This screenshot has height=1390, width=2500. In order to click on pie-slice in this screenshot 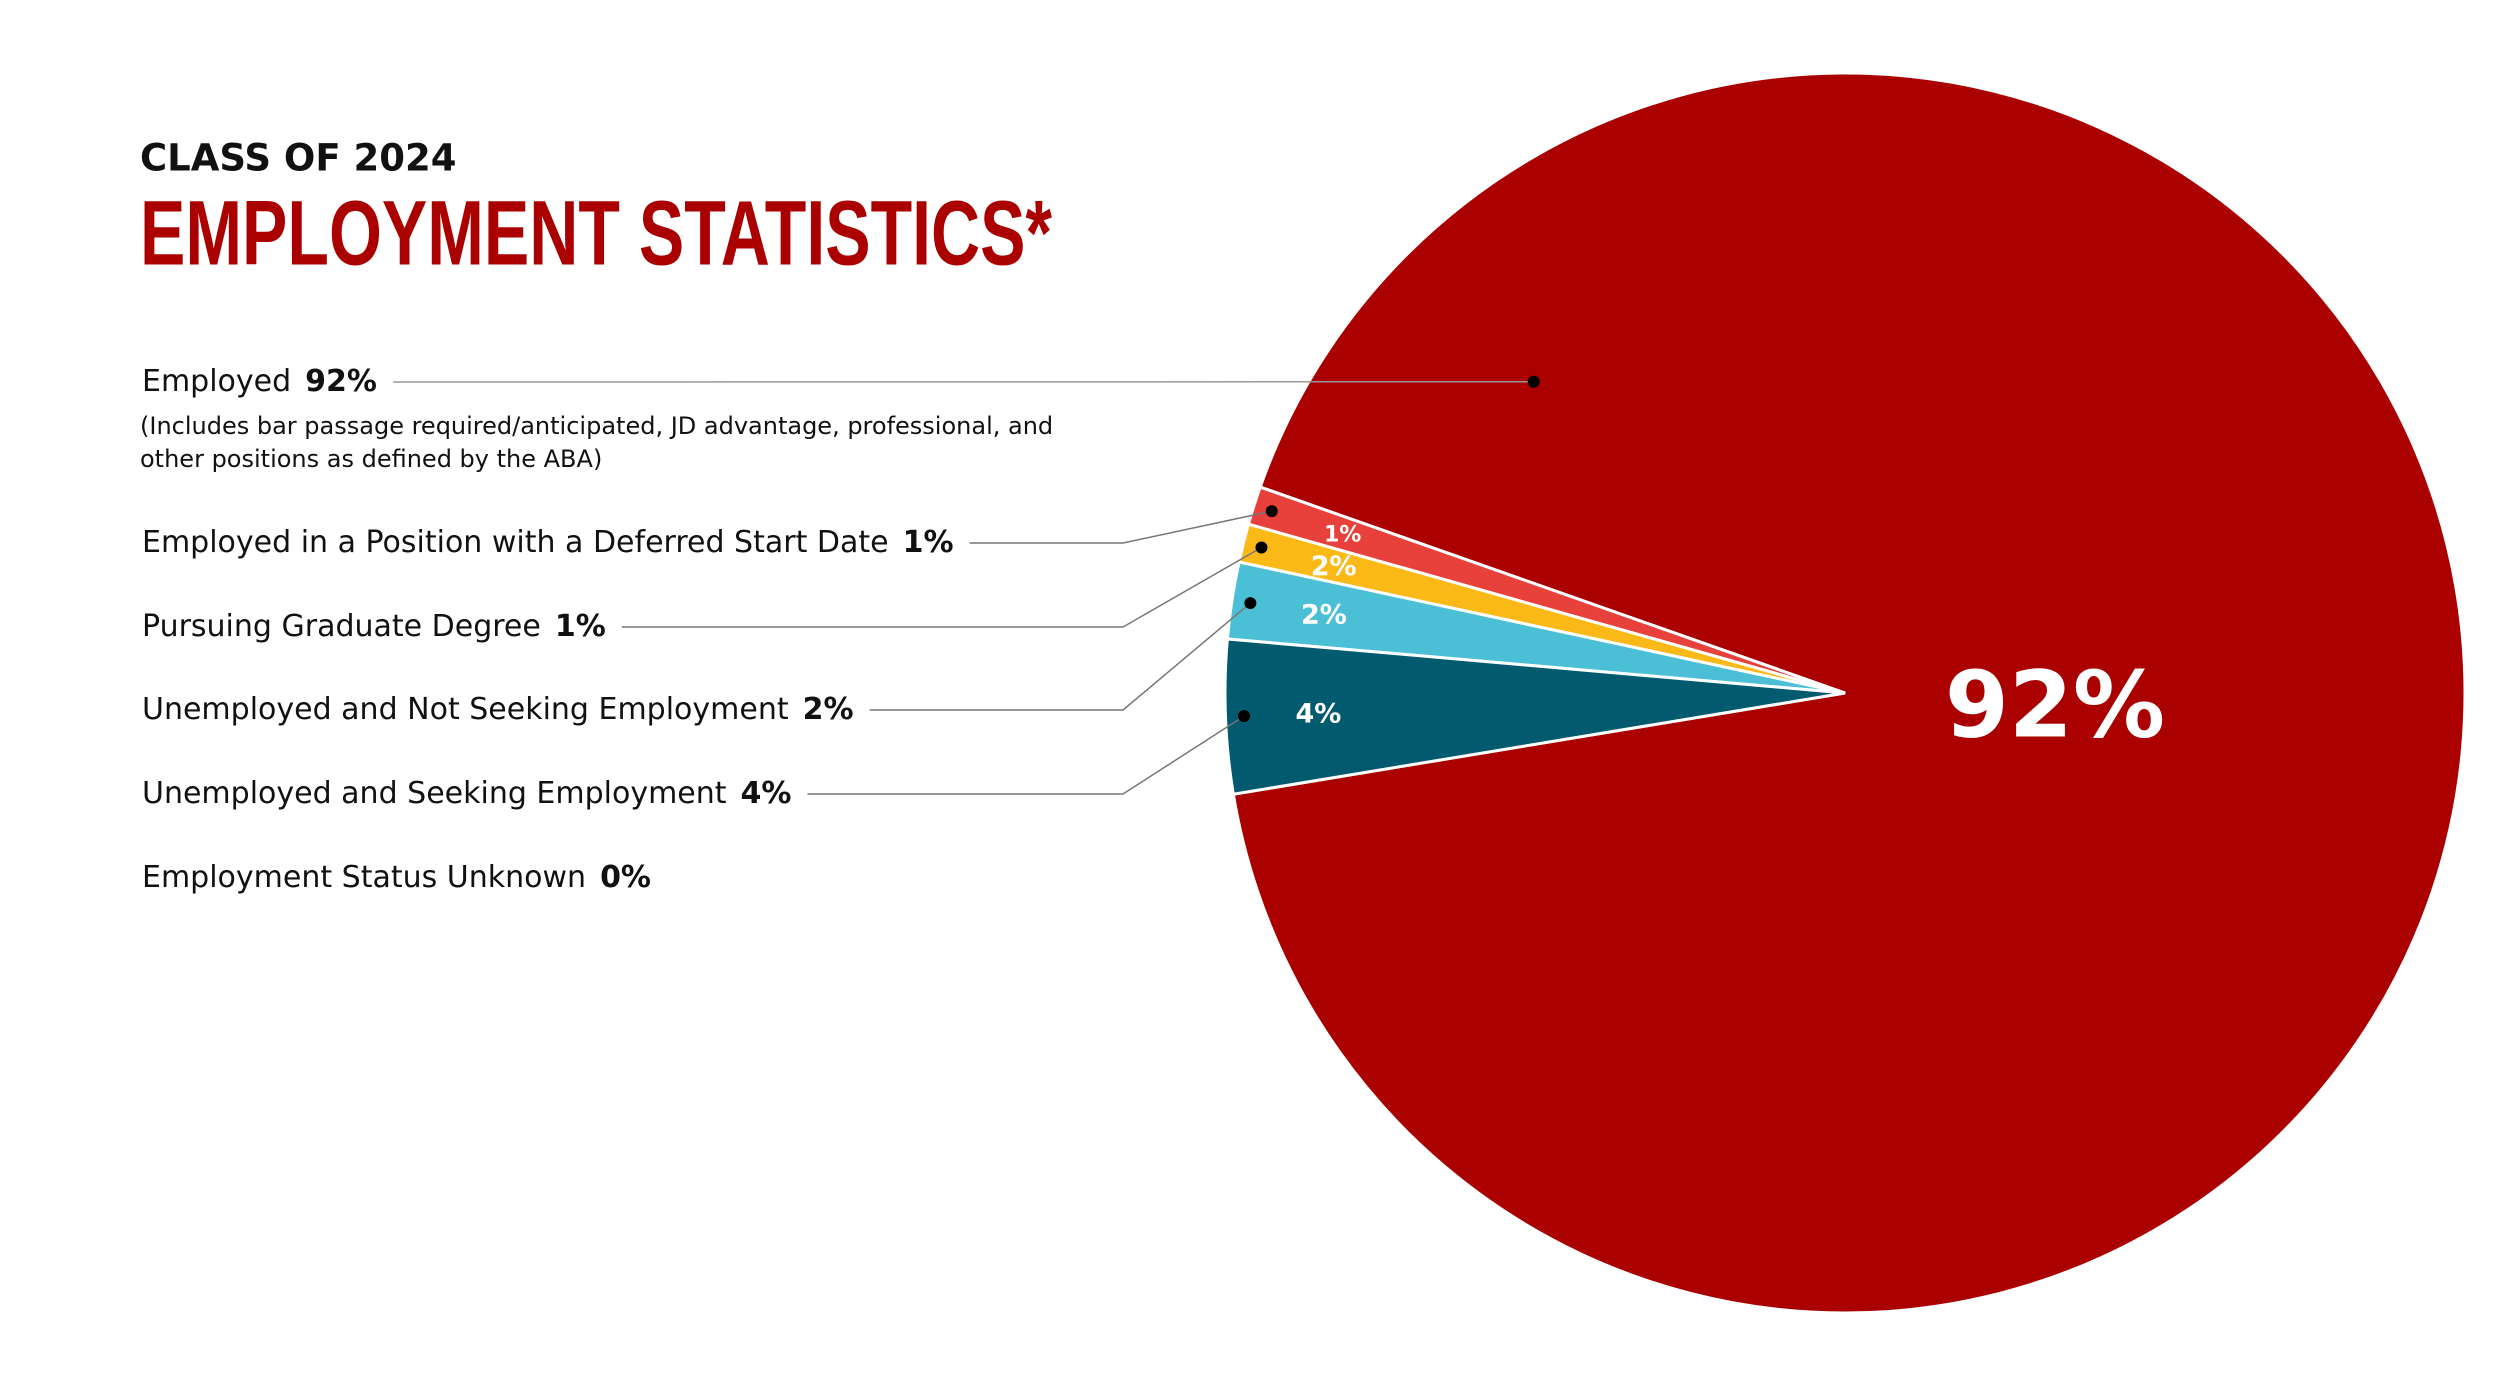, I will do `click(1534, 716)`.